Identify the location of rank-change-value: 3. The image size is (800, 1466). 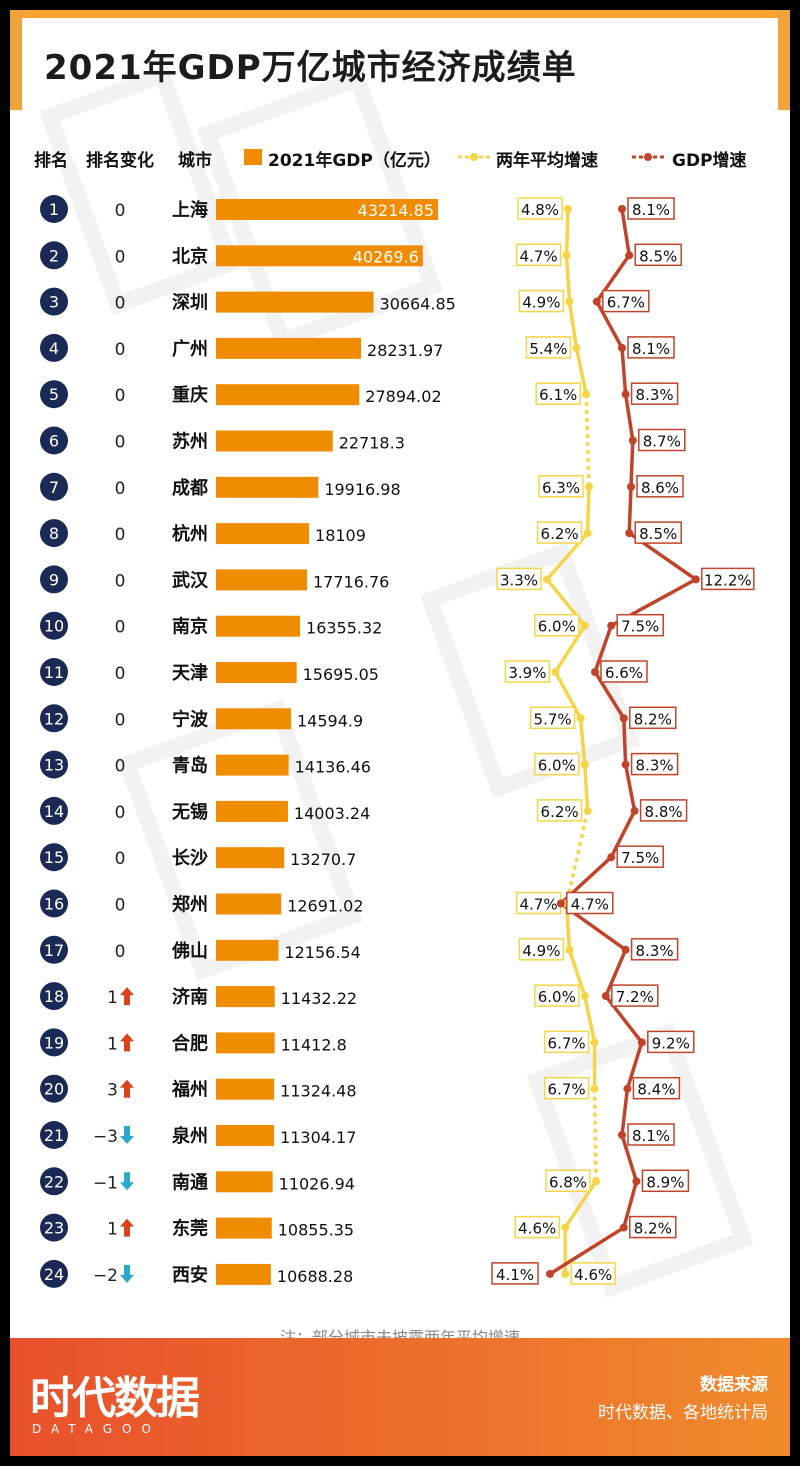
(112, 1091).